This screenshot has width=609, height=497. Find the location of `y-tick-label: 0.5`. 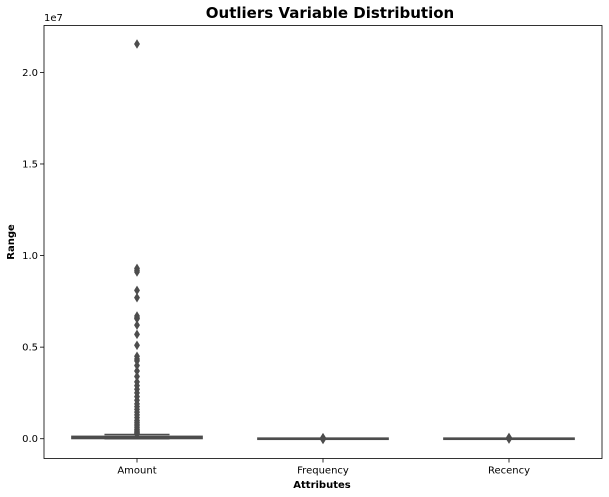

y-tick-label: 0.5 is located at coordinates (30, 348).